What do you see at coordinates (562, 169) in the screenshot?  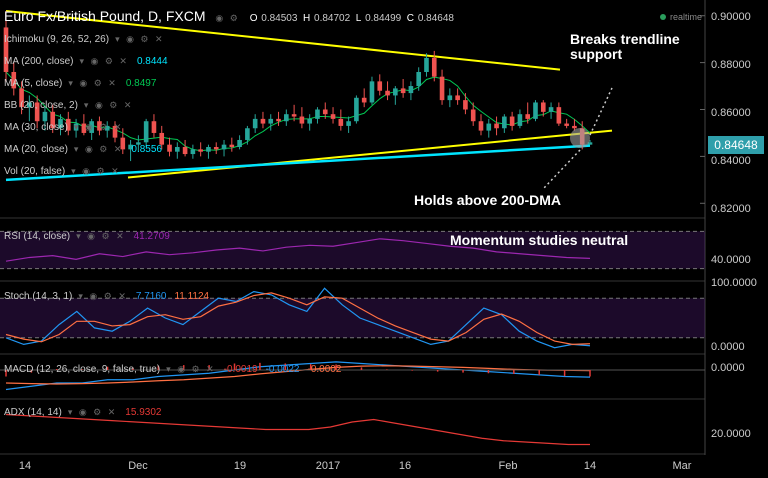 I see `projection-down-arrow` at bounding box center [562, 169].